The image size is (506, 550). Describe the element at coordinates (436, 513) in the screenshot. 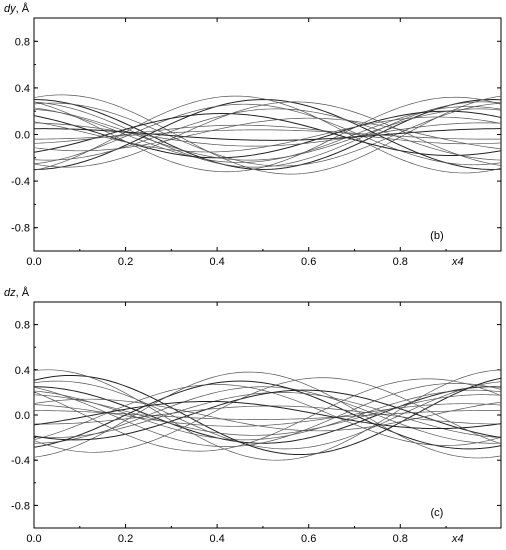

I see `panel-label: (c)` at that location.